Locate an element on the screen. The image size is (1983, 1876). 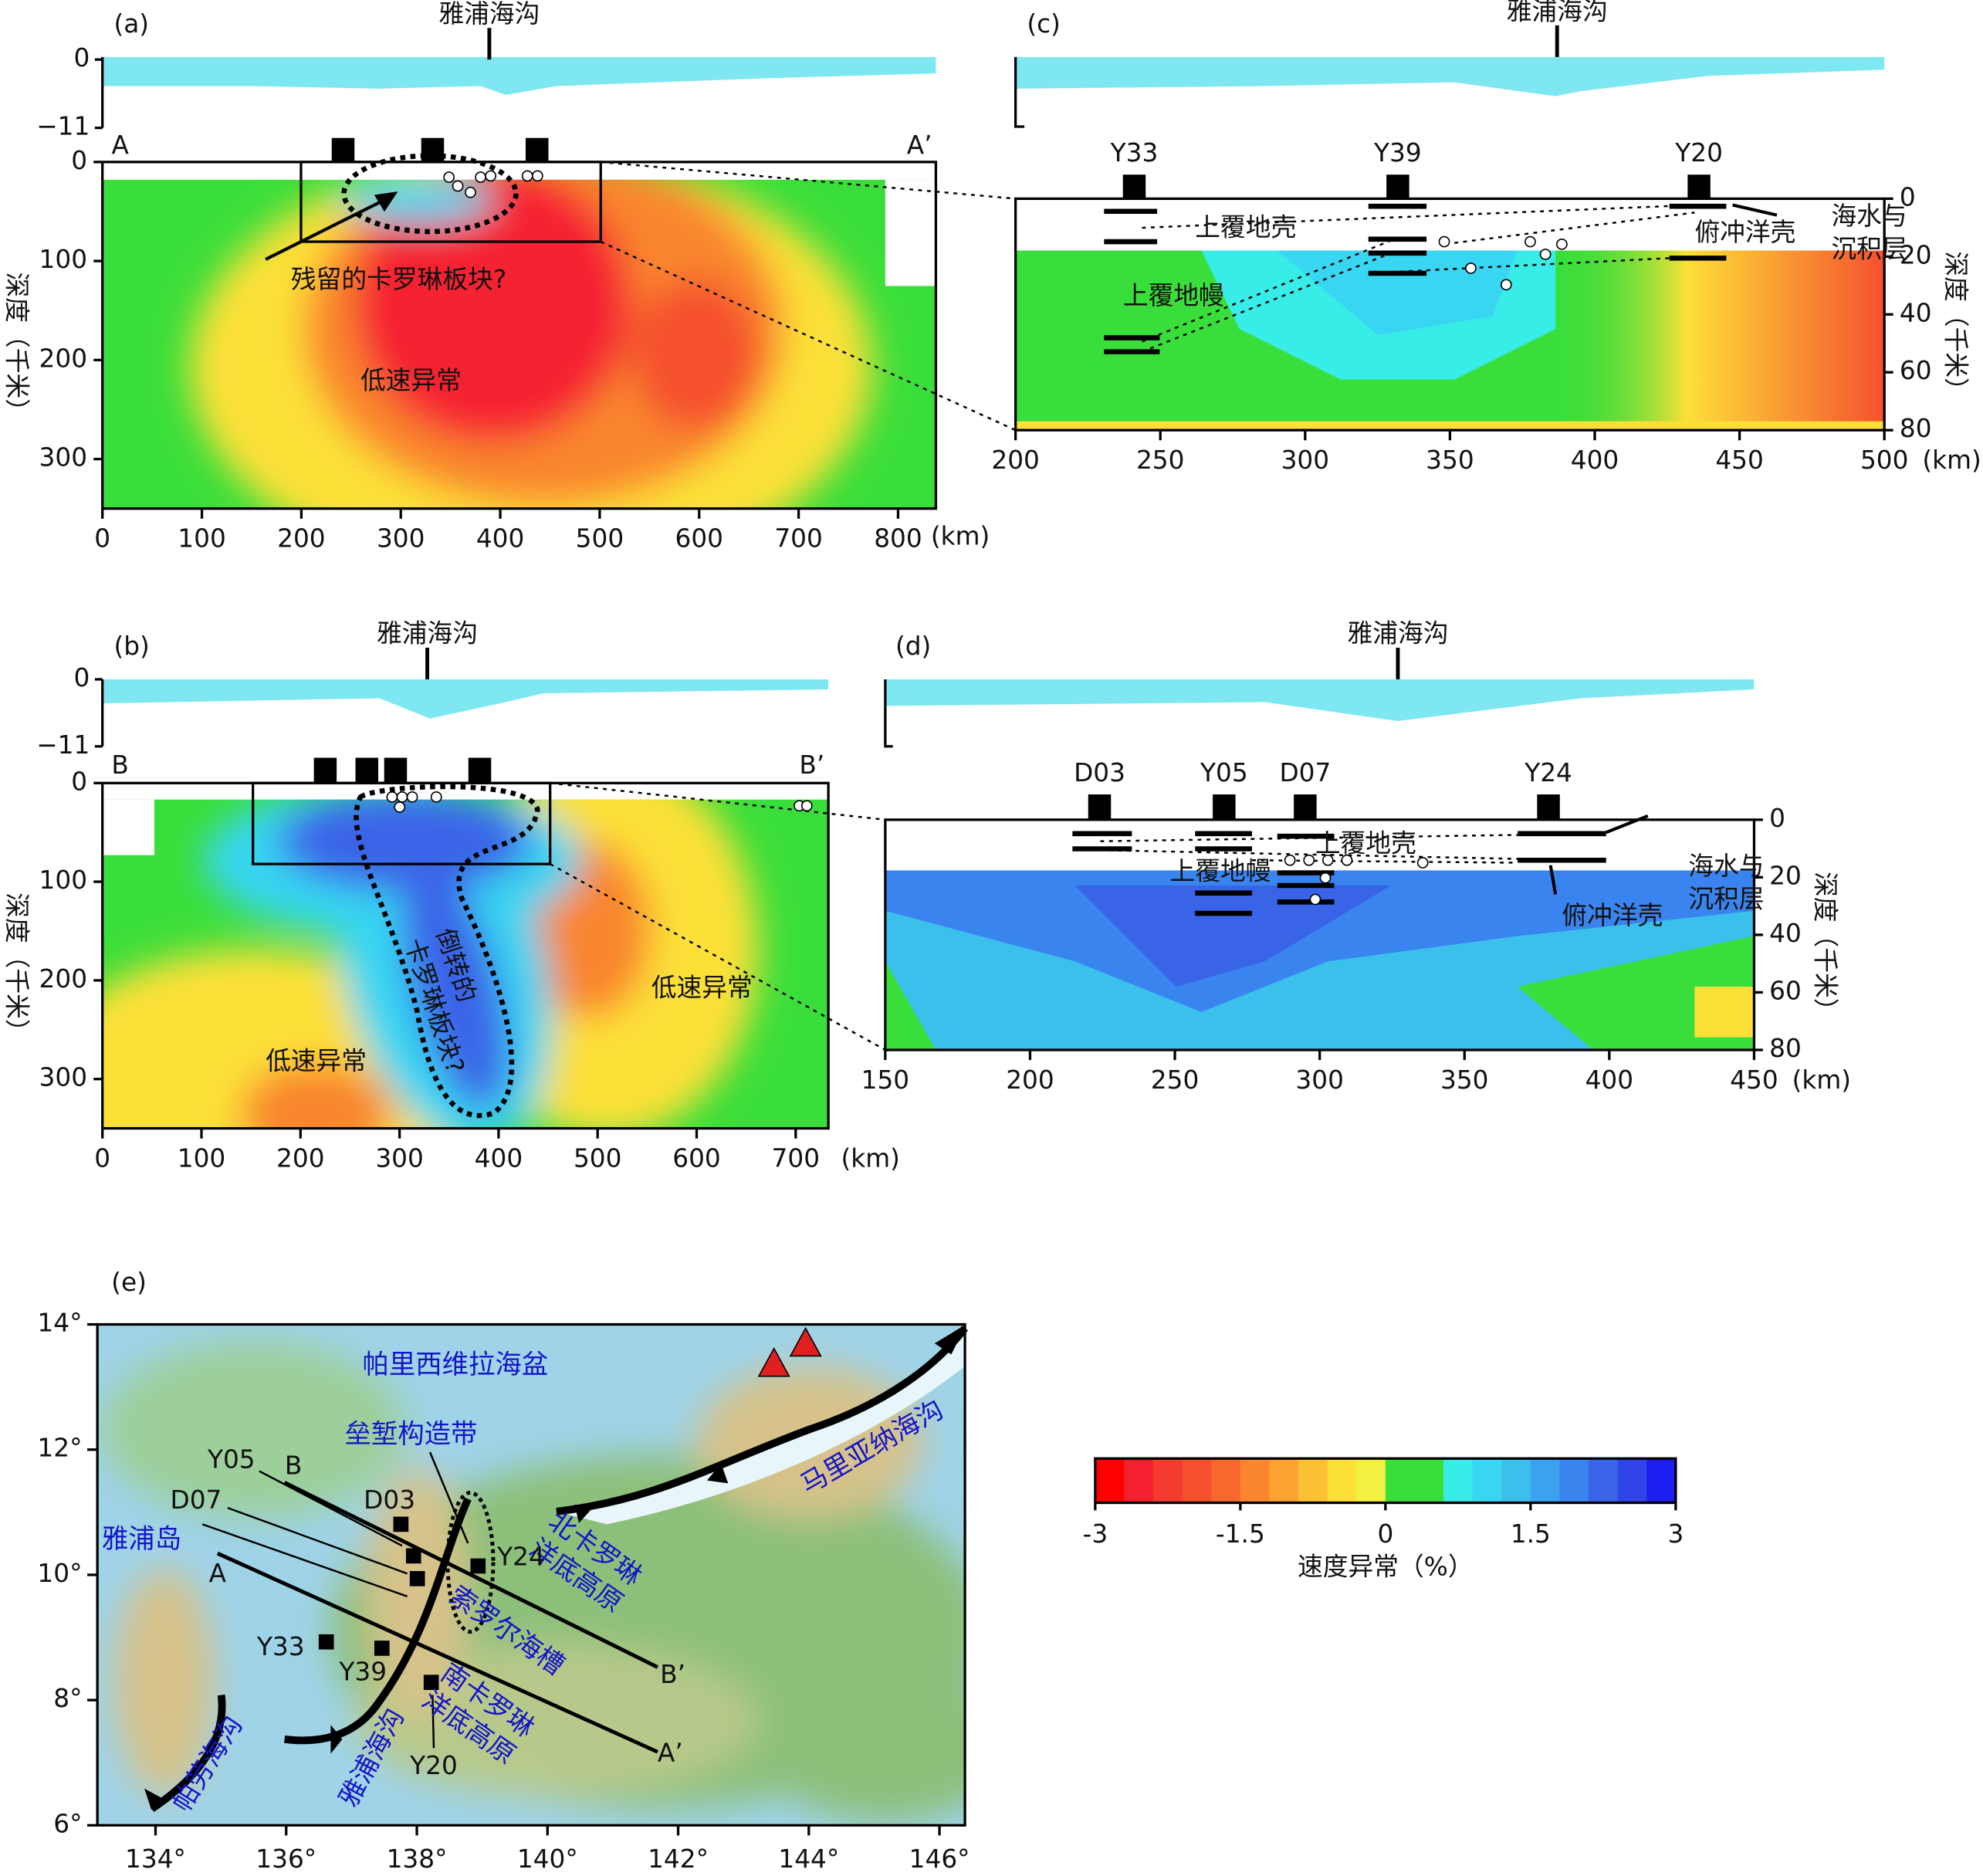
x-tick-label: 600 is located at coordinates (696, 1158).